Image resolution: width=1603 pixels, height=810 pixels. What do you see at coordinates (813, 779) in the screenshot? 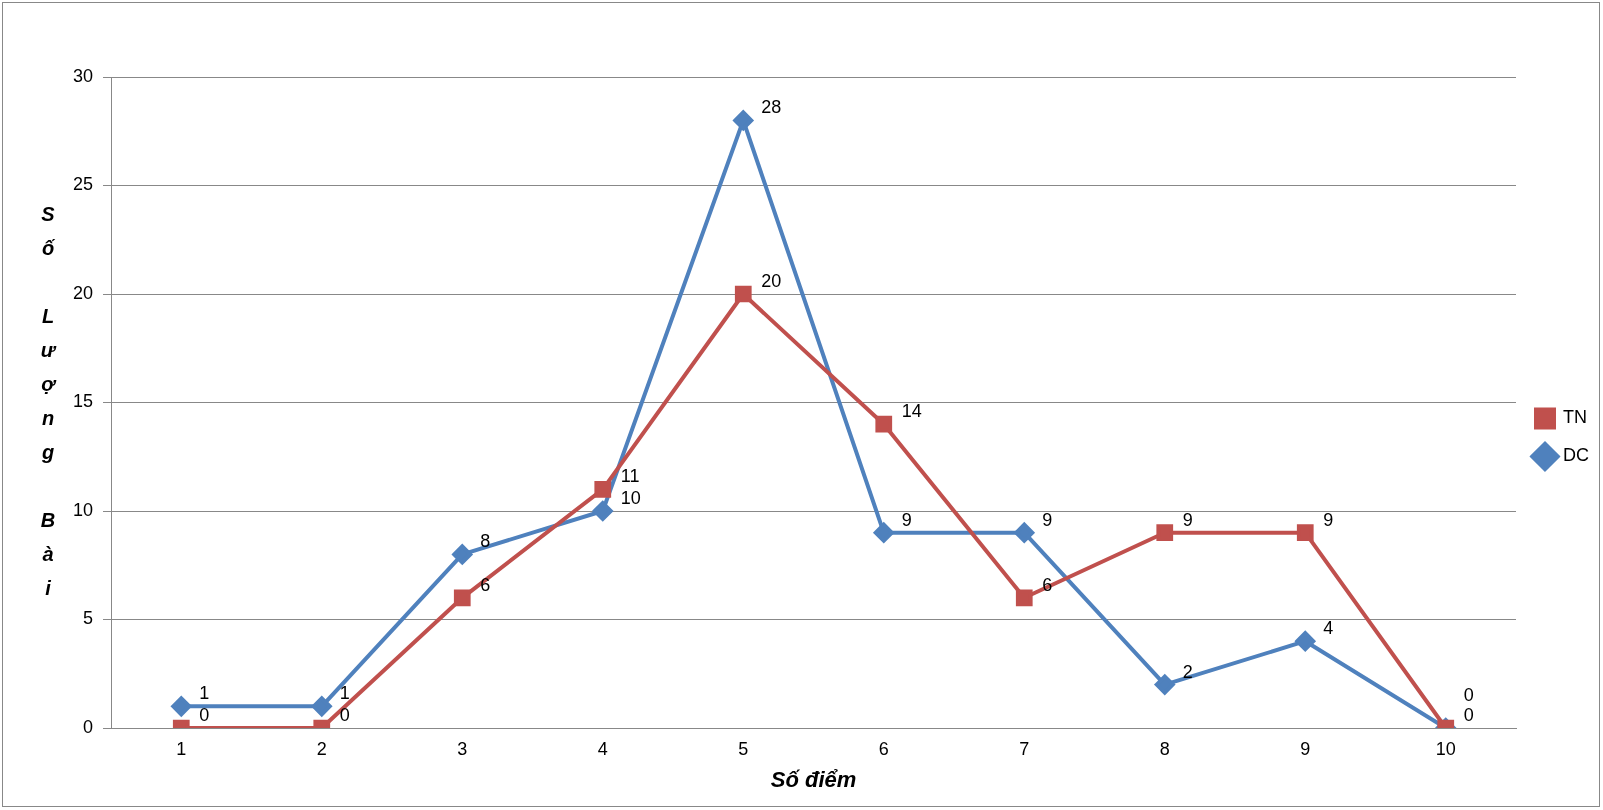
I see `x-axis-title: Số điểm` at bounding box center [813, 779].